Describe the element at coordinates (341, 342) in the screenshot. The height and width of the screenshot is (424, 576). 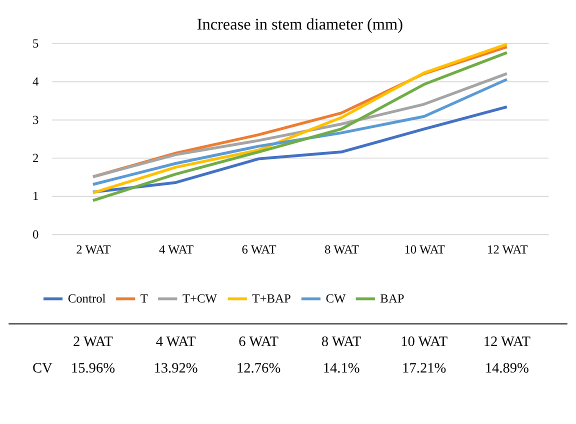
I see `category-label: 8 WAT` at that location.